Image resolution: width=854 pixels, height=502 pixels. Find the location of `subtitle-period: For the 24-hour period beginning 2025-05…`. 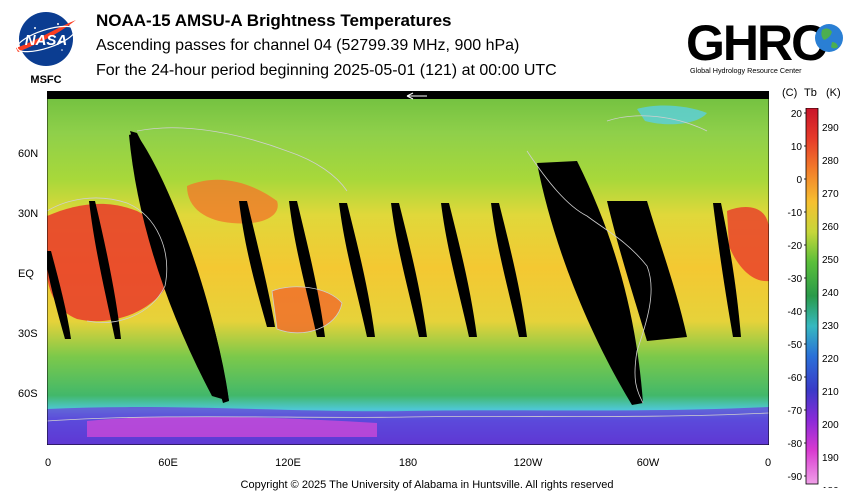

subtitle-period: For the 24-hour period beginning 2025-05… is located at coordinates (326, 70).